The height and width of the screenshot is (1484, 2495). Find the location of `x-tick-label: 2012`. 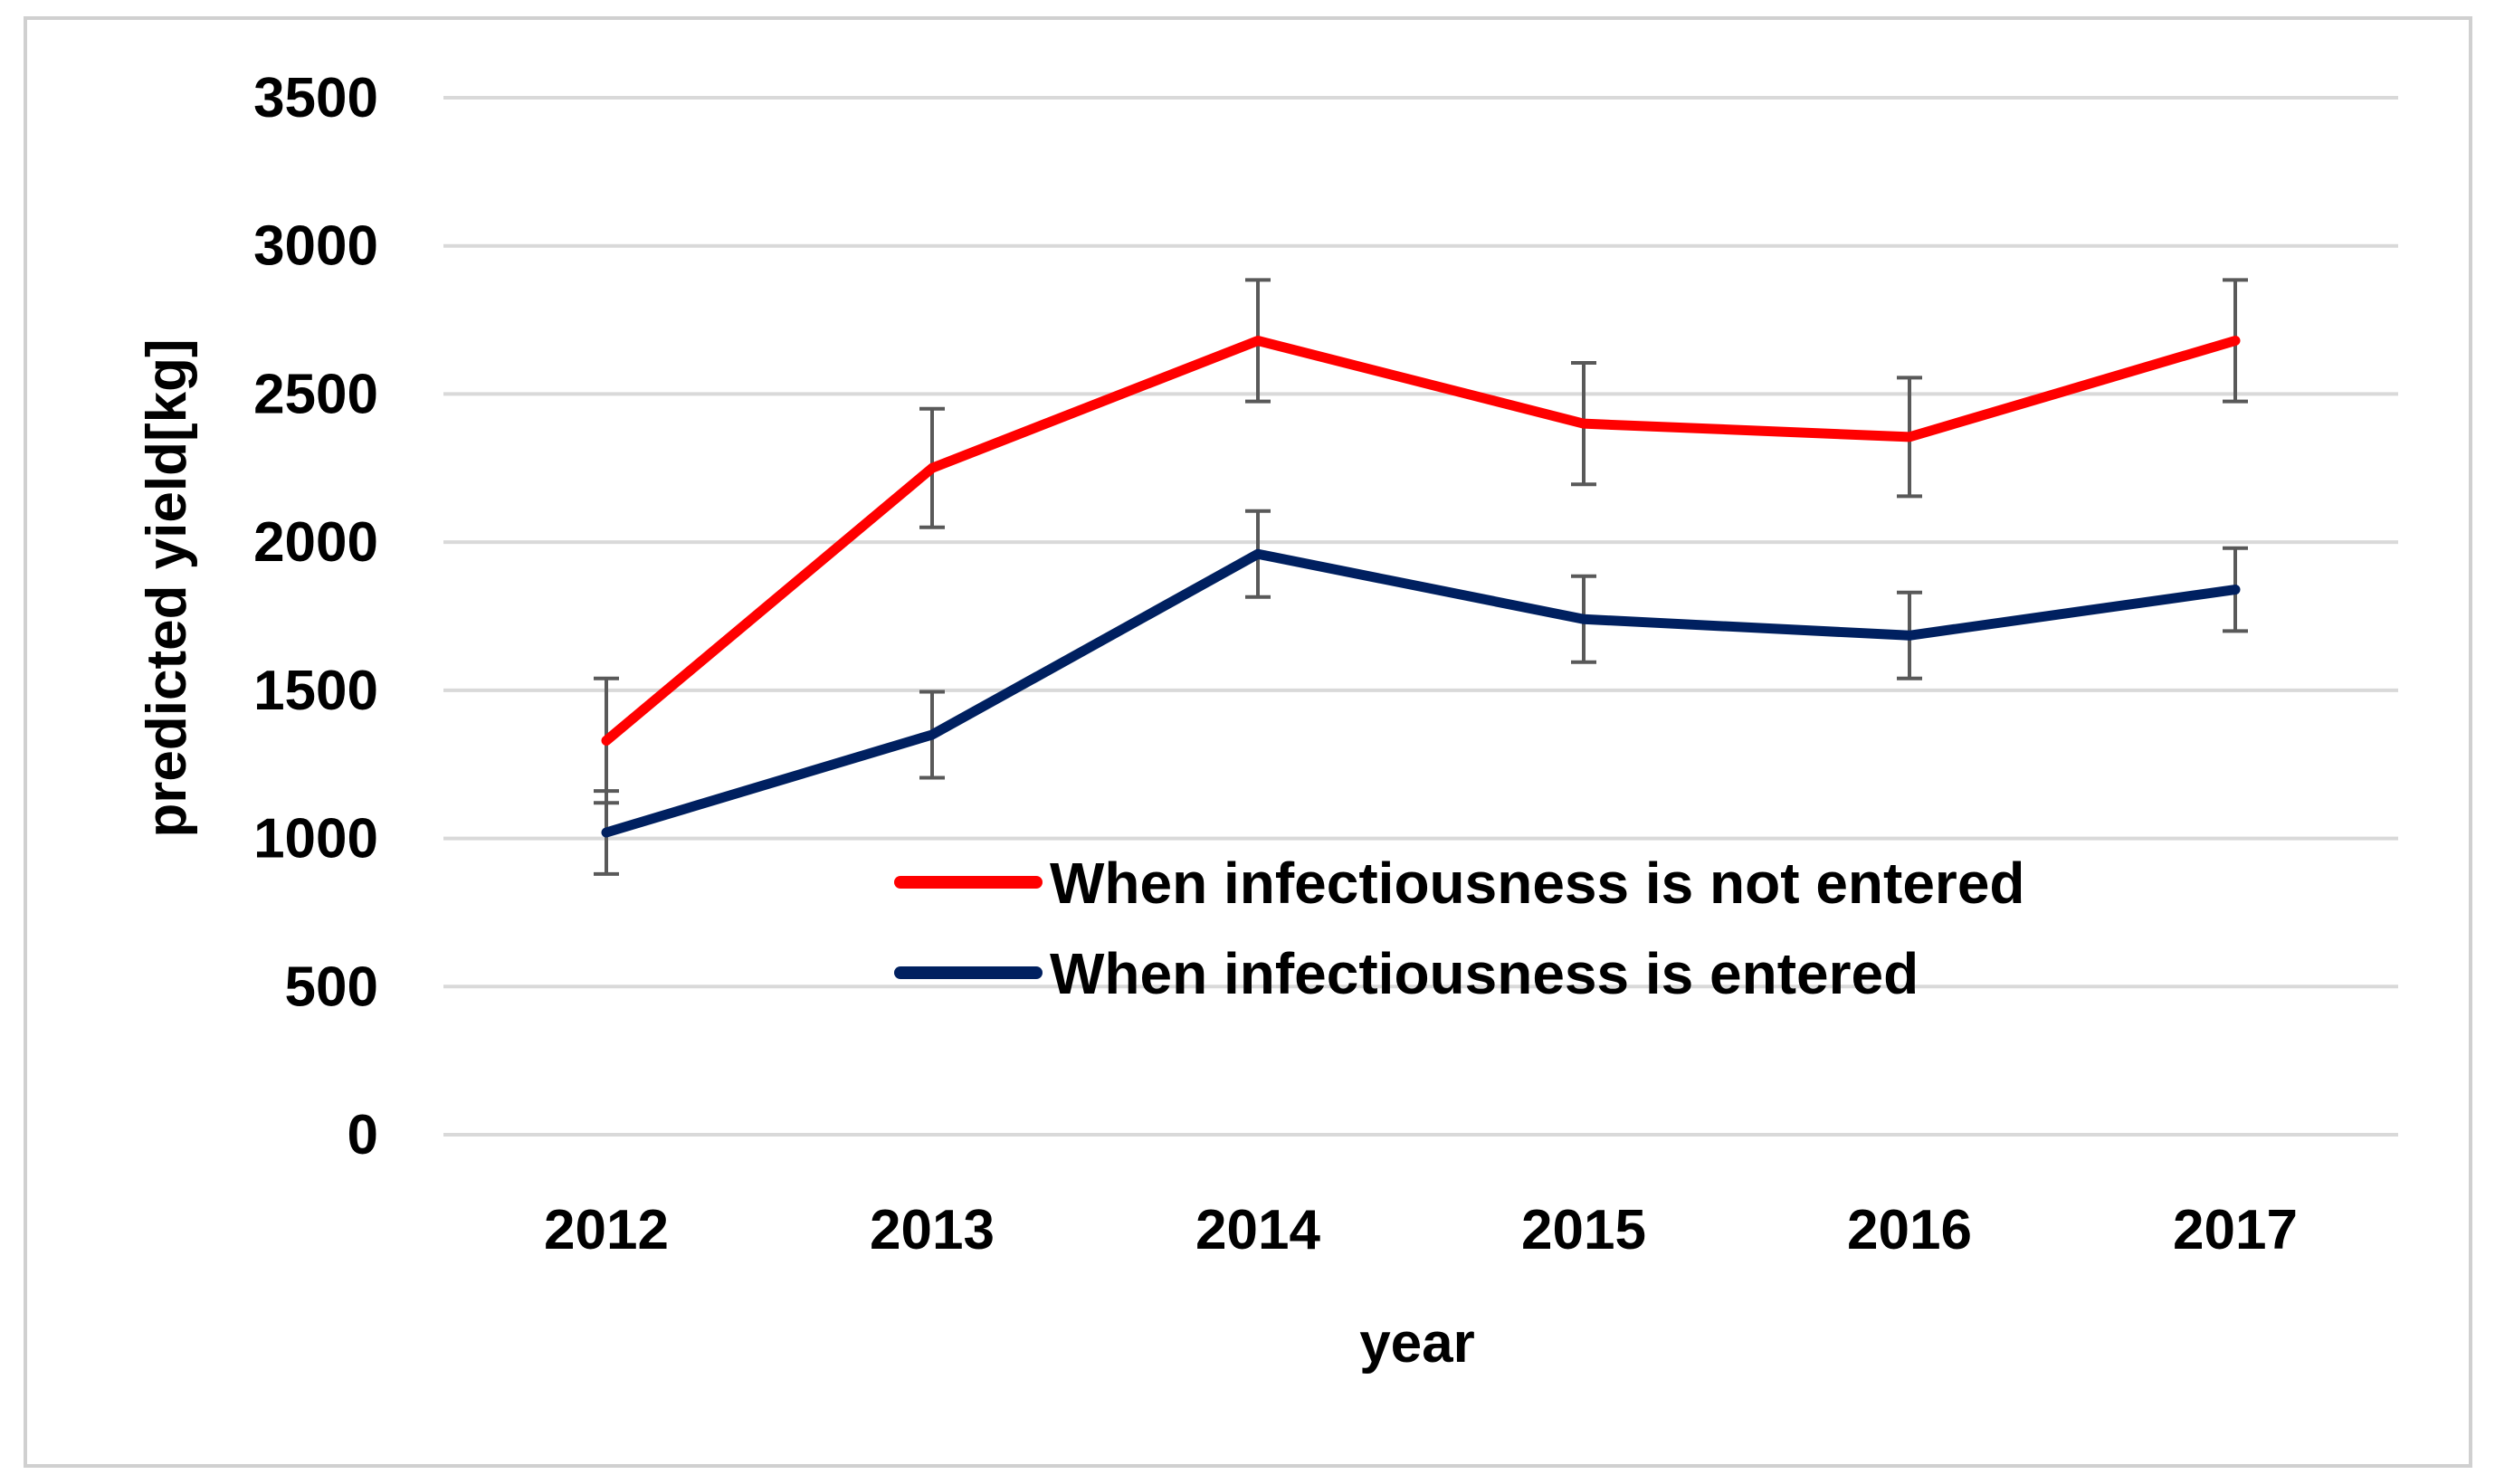

x-tick-label: 2012 is located at coordinates (606, 1230).